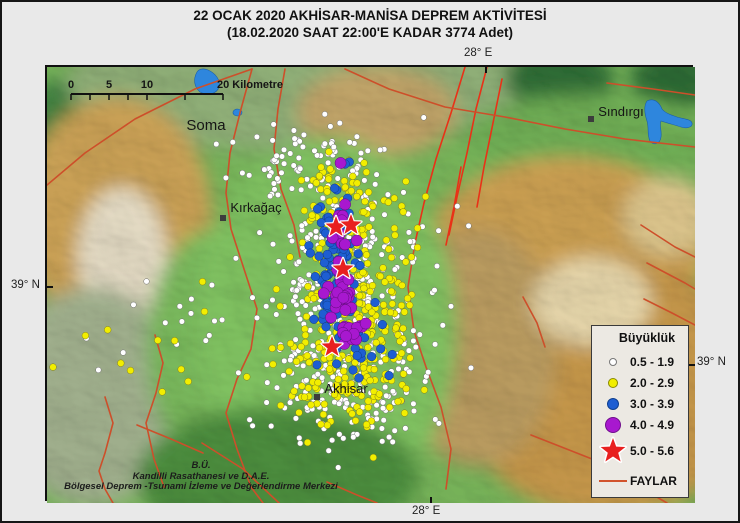 The width and height of the screenshot is (740, 523). I want to click on legend-item: 4.0 - 4.9, so click(640, 424).